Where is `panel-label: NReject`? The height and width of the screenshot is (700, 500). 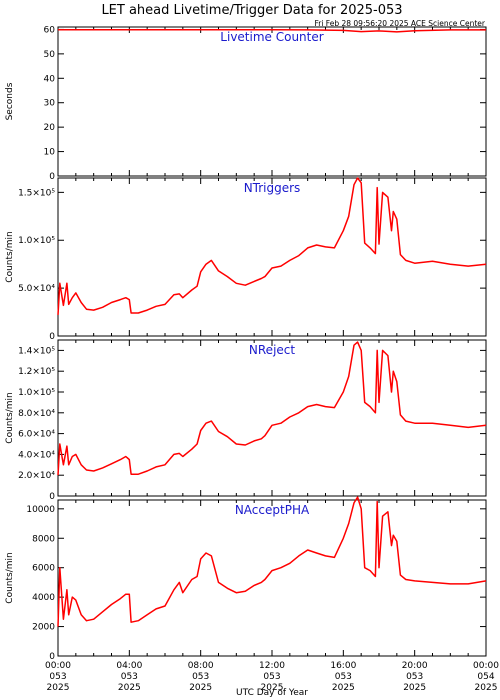 panel-label: NReject is located at coordinates (272, 350).